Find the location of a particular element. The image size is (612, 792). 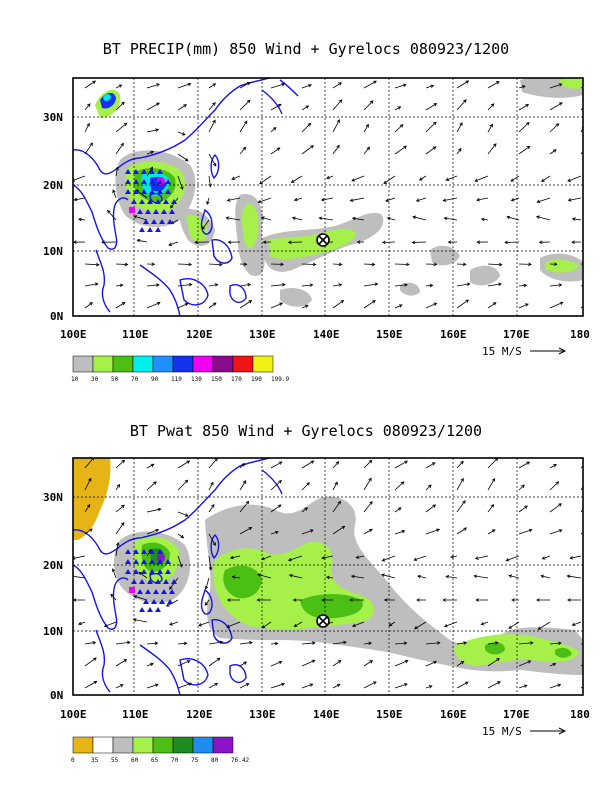

colorbar-label: 170 is located at coordinates (236, 379).